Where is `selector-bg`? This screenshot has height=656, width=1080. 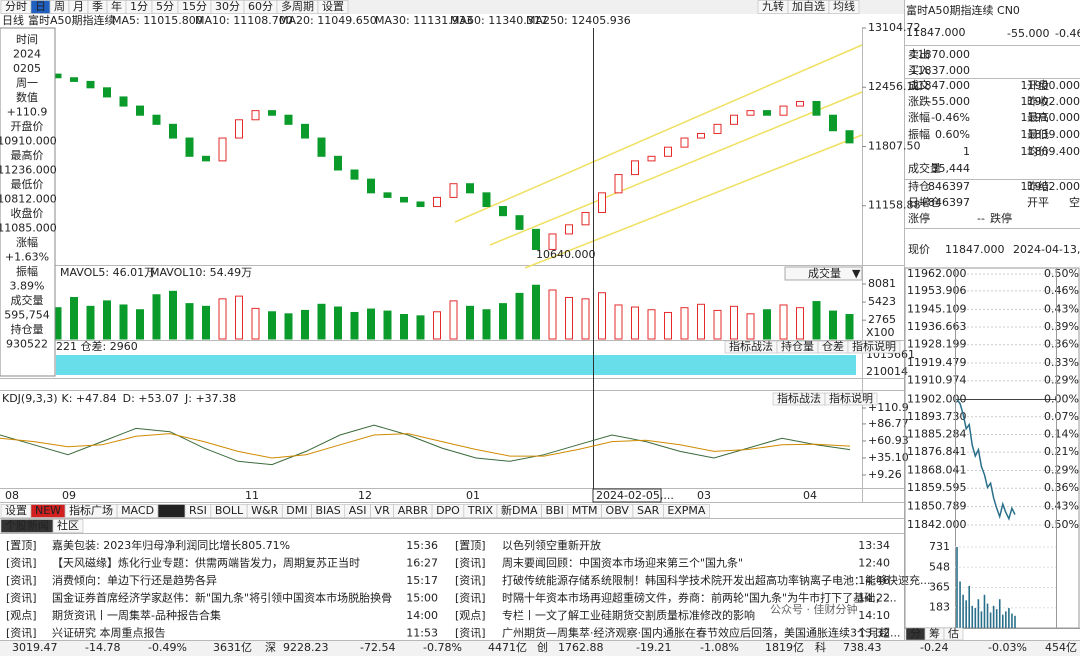
selector-bg is located at coordinates (823, 273).